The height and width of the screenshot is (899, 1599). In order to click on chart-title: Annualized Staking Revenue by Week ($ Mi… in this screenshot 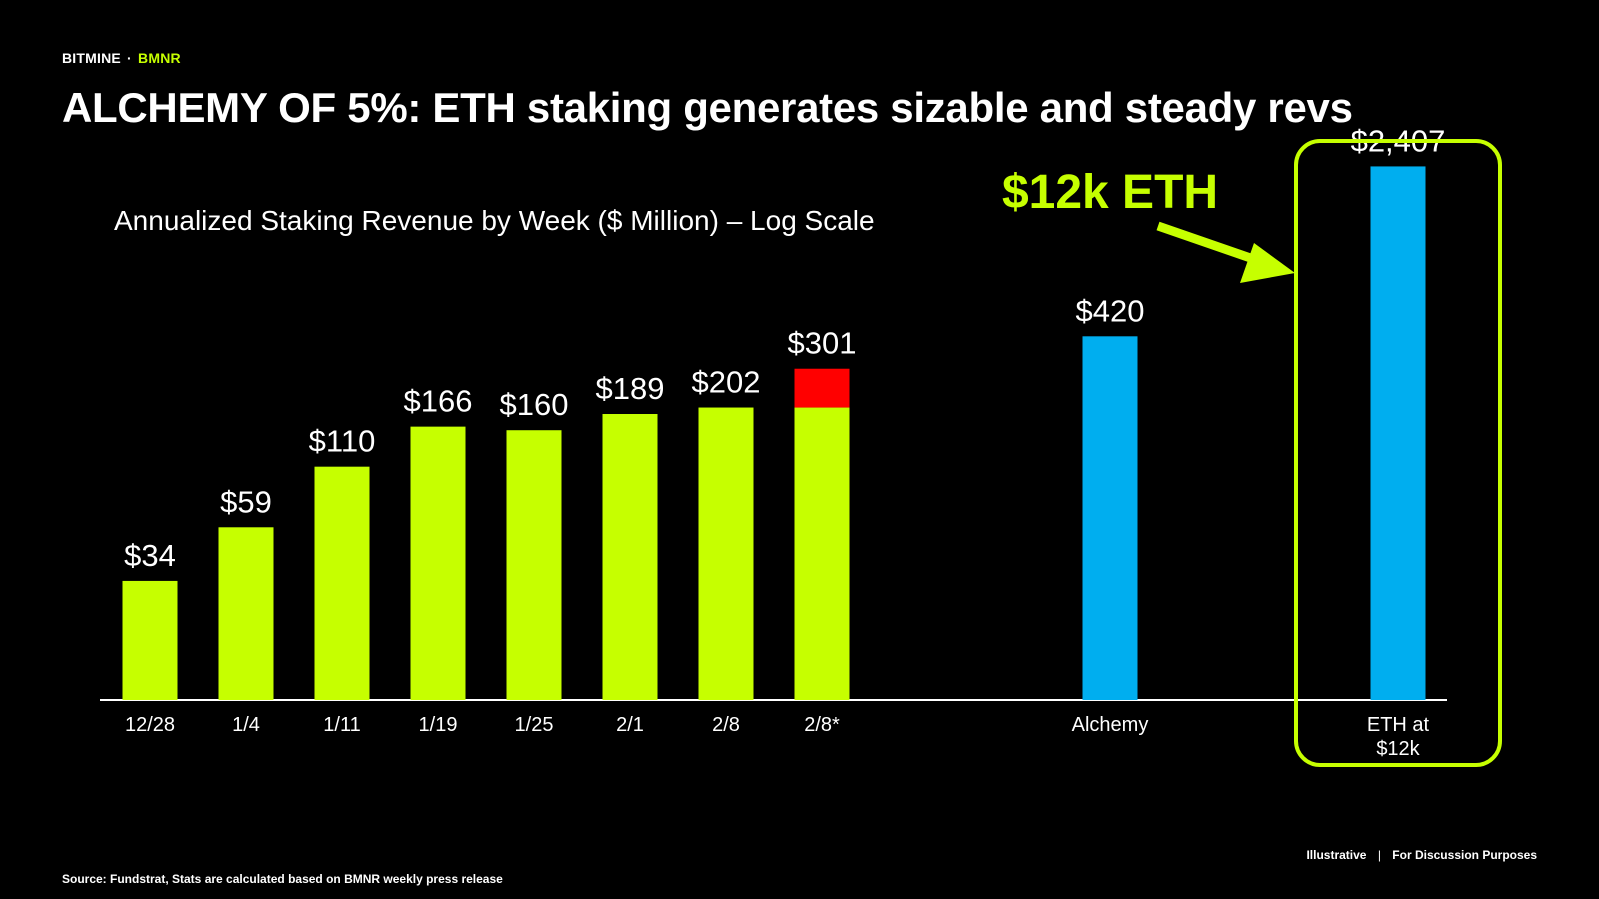, I will do `click(494, 220)`.